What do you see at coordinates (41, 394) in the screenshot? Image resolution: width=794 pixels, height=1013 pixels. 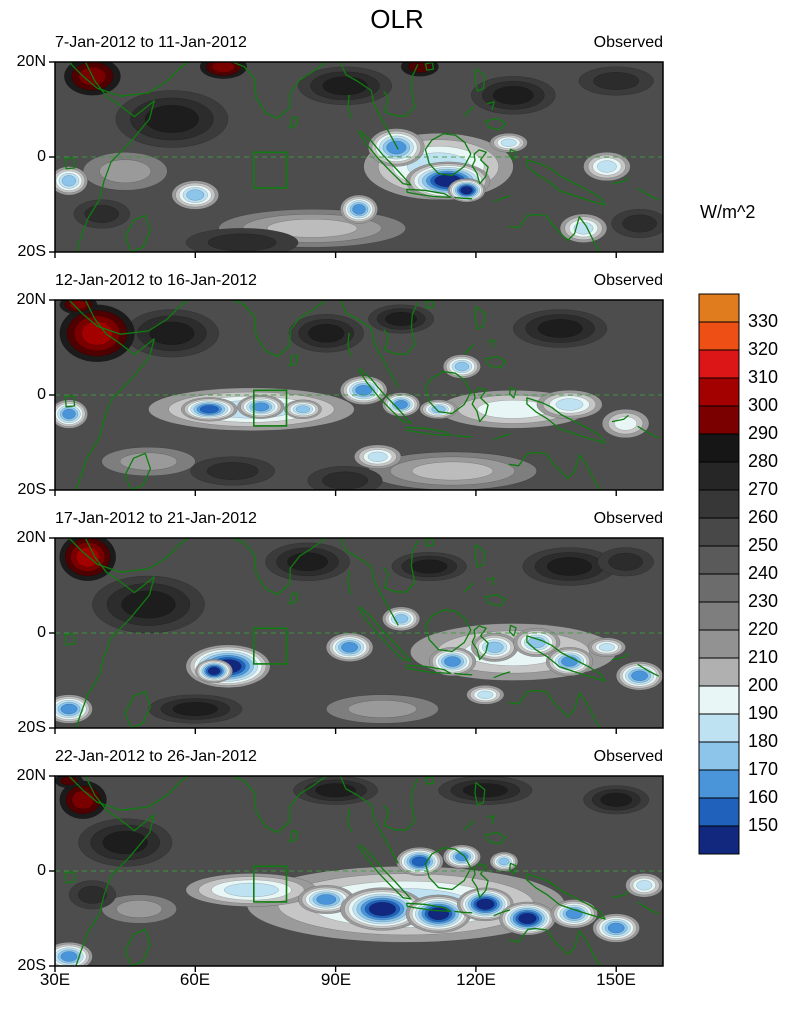 I see `lat-label-0: 0` at bounding box center [41, 394].